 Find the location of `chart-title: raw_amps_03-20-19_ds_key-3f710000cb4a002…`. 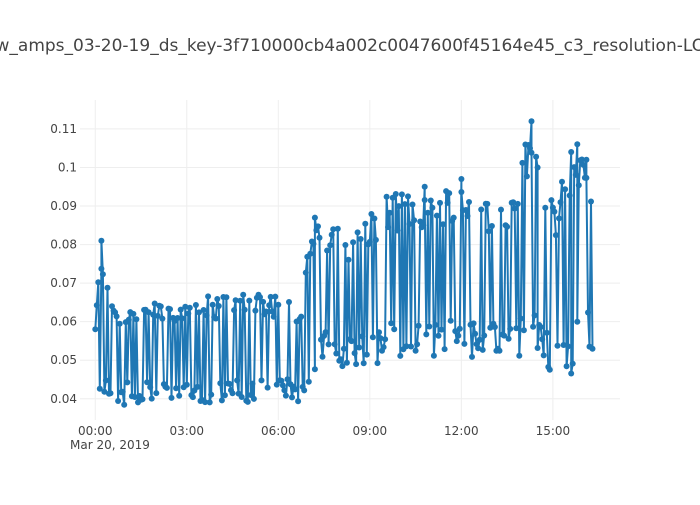

chart-title: raw_amps_03-20-19_ds_key-3f710000cb4a002… is located at coordinates (350, 46).